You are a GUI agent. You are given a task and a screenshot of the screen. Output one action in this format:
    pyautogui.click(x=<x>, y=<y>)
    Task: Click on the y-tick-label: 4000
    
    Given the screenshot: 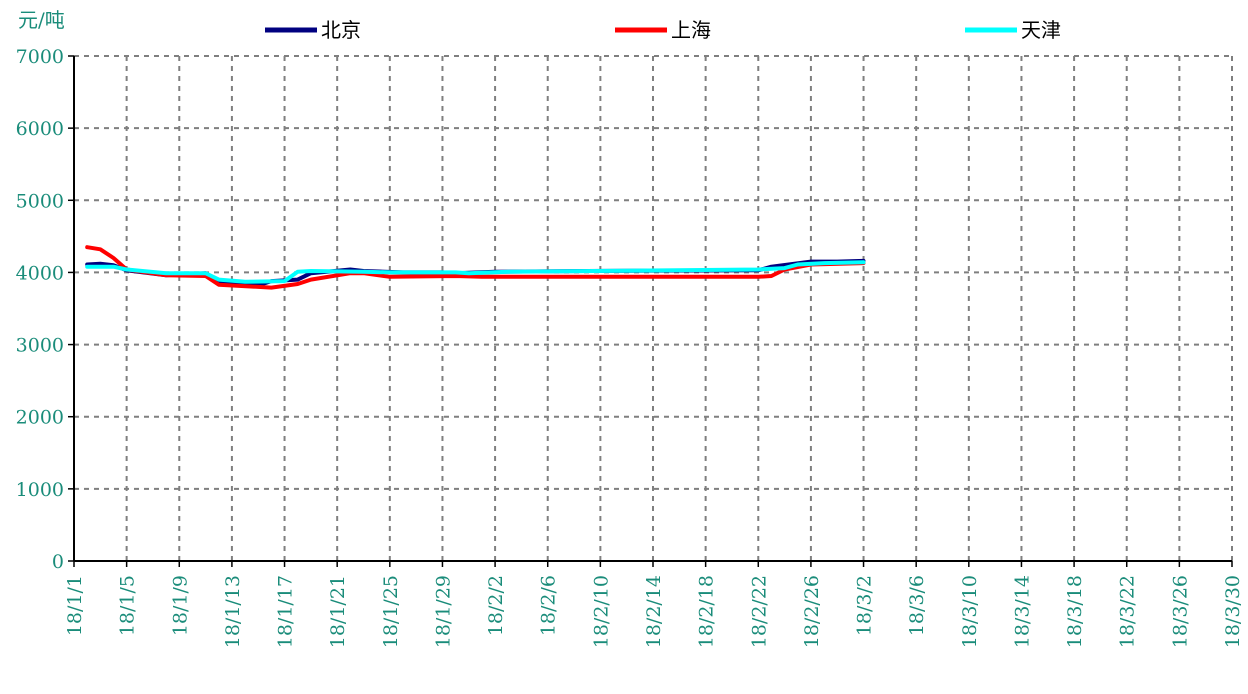 What is the action you would take?
    pyautogui.click(x=40, y=273)
    